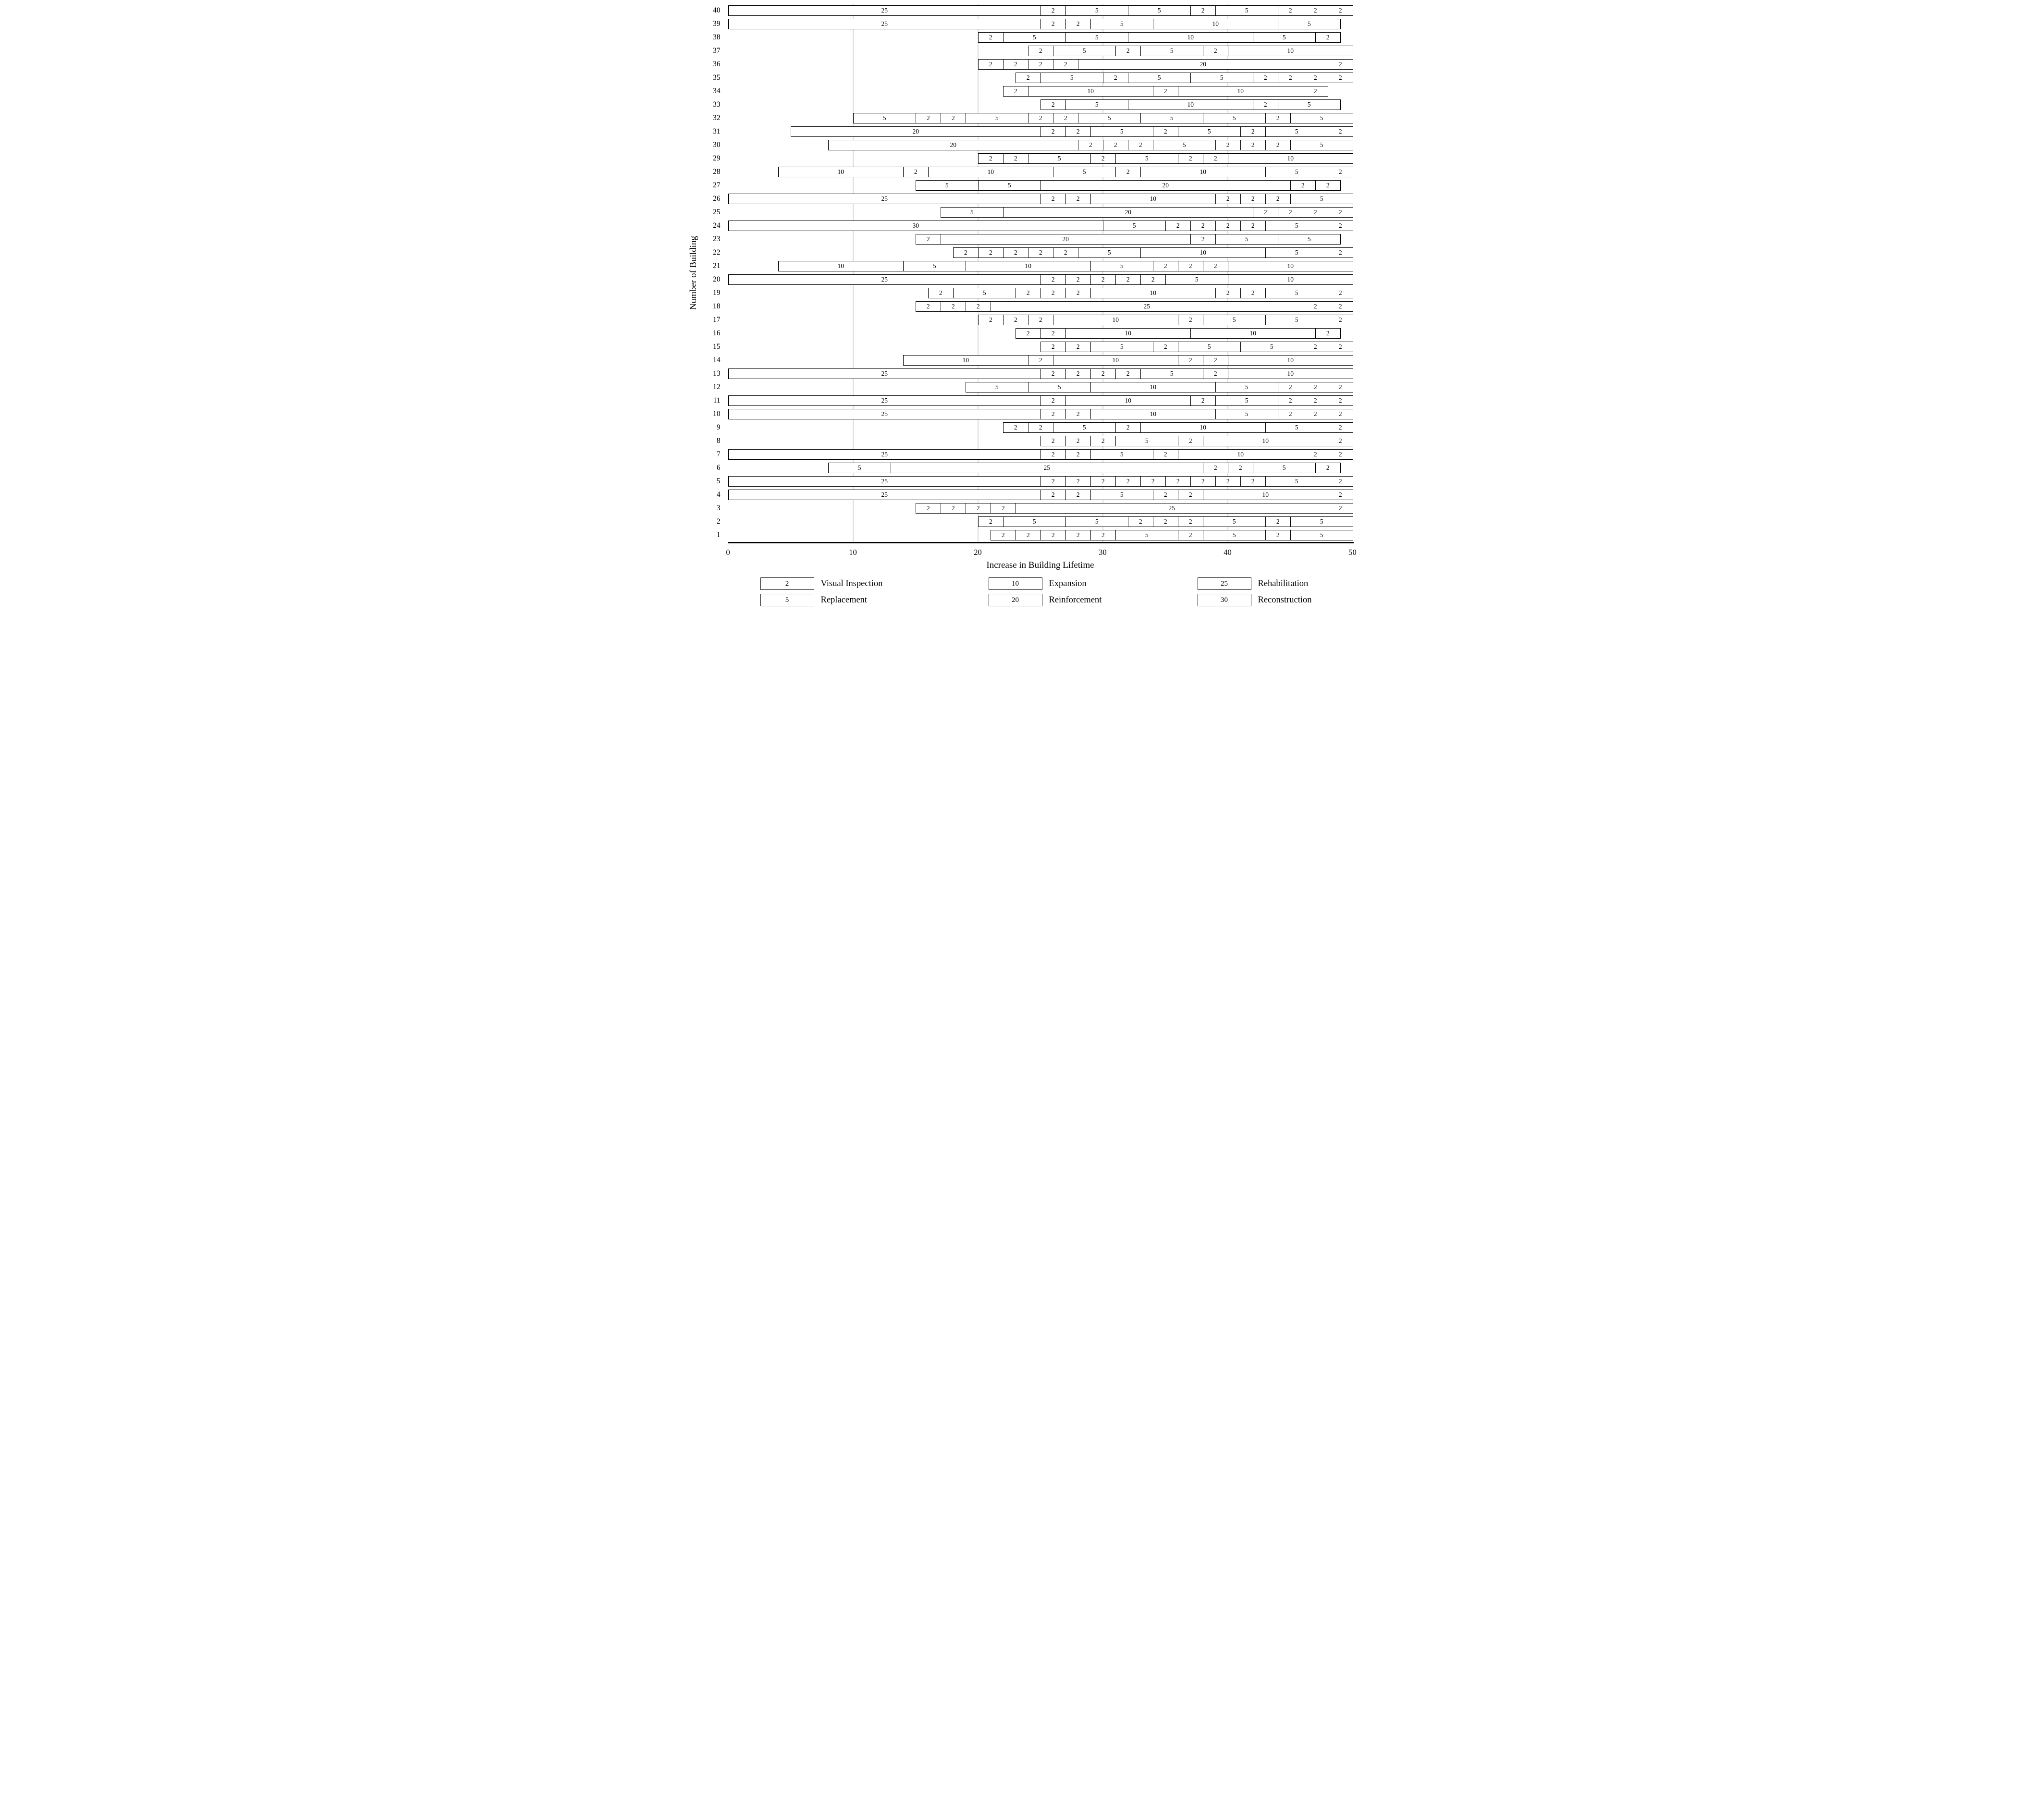 The height and width of the screenshot is (1803, 2044). I want to click on legend-key-2: 2, so click(787, 583).